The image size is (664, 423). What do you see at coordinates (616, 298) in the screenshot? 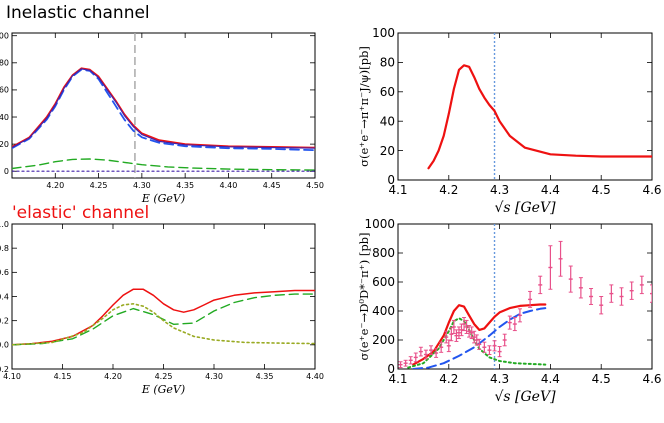
I see `data-point-black` at bounding box center [616, 298].